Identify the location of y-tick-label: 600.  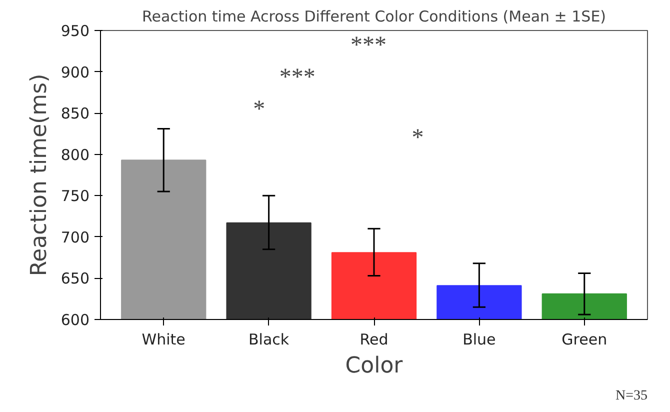
(75, 320).